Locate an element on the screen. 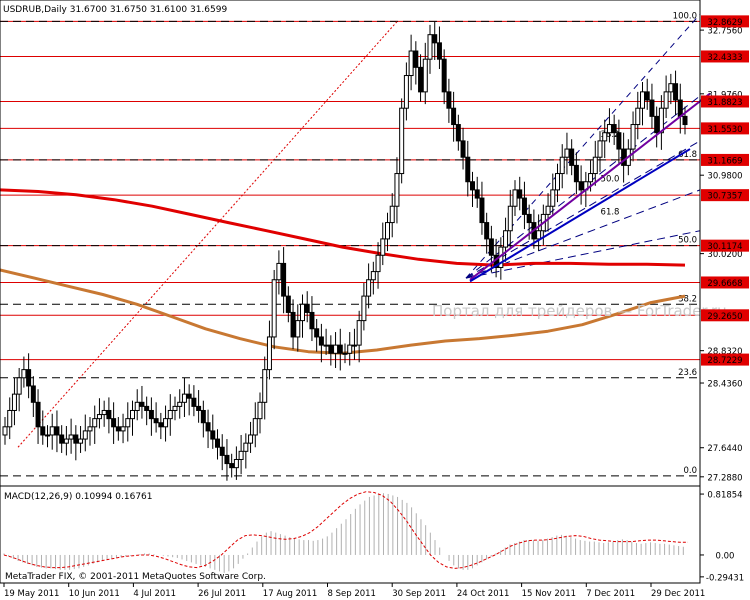 This screenshot has height=600, width=750. level-price-label-6: 30.1174 is located at coordinates (724, 247).